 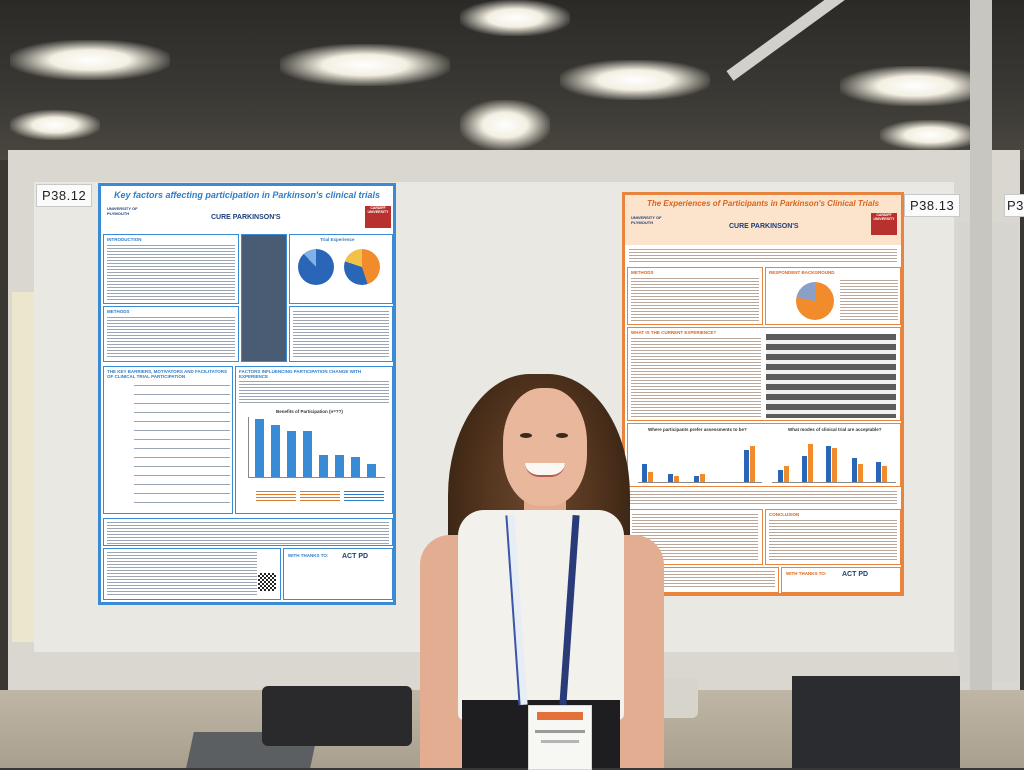 What do you see at coordinates (64, 195) in the screenshot?
I see `board-number-left: P38.12` at bounding box center [64, 195].